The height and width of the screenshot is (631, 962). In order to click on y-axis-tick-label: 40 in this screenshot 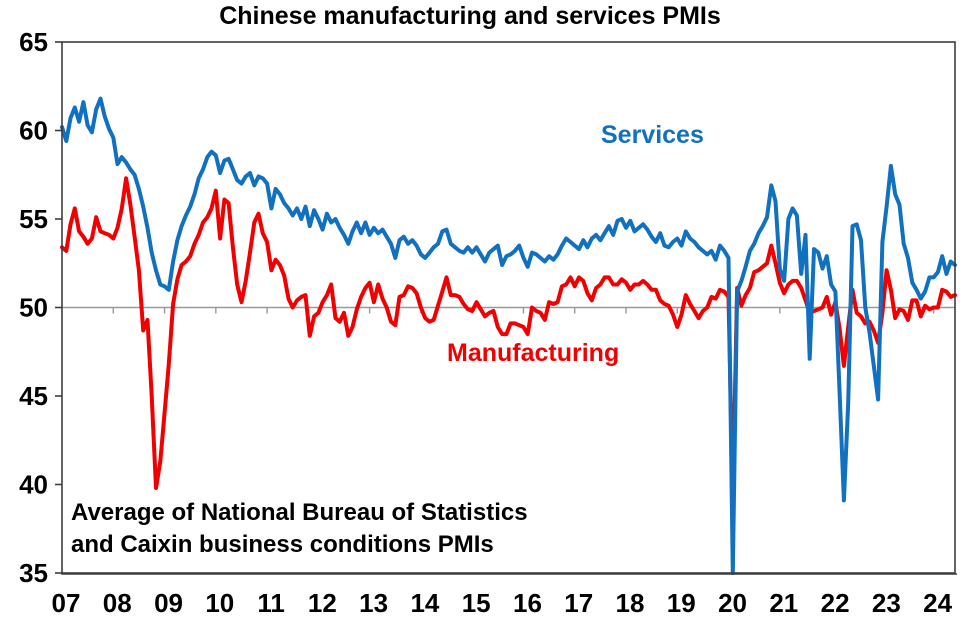, I will do `click(33, 485)`.